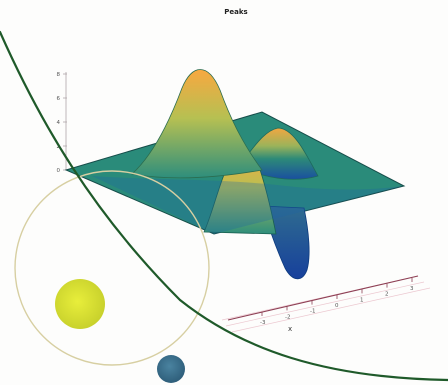  I want to click on x-tick-label: -2, so click(287, 317).